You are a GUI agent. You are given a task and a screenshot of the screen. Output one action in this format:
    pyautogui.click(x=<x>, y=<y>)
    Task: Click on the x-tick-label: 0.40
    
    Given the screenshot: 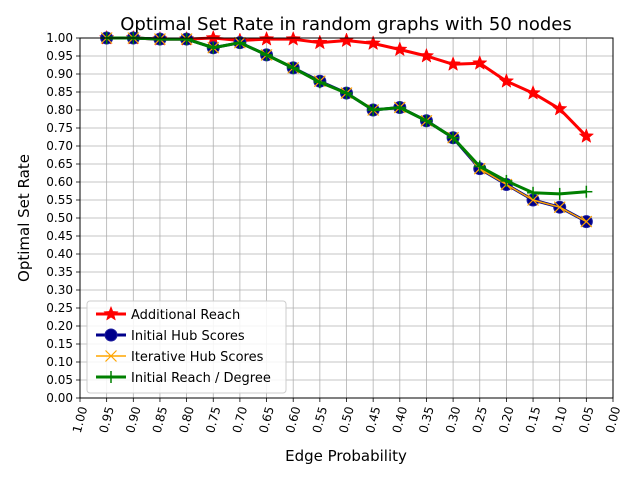 What is the action you would take?
    pyautogui.click(x=400, y=419)
    